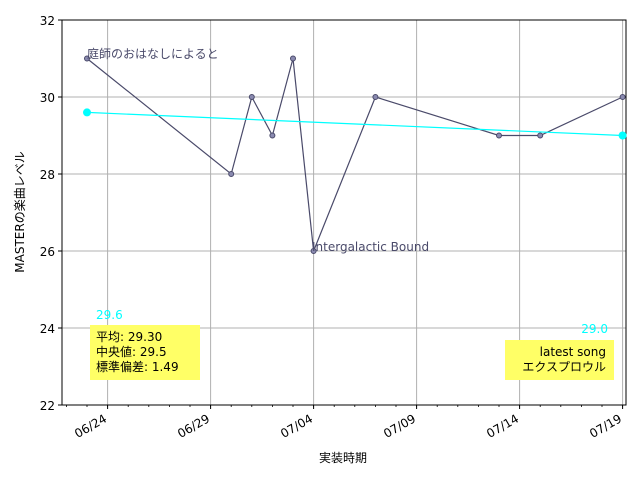 The height and width of the screenshot is (480, 640). I want to click on y-tick-label: 32, so click(47, 21).